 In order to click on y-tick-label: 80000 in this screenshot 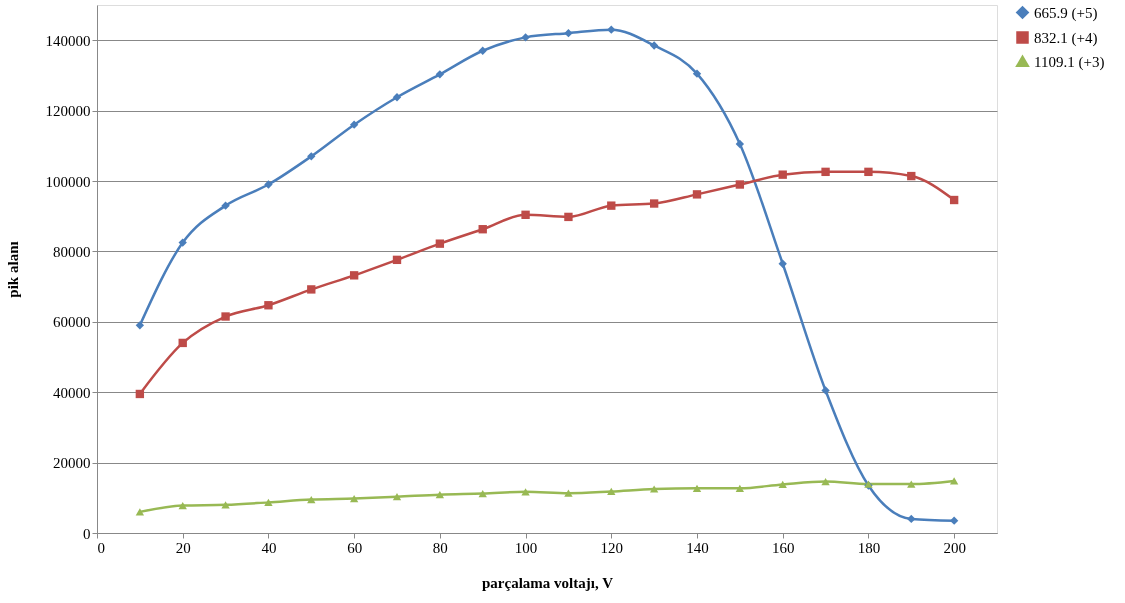, I will do `click(72, 251)`.